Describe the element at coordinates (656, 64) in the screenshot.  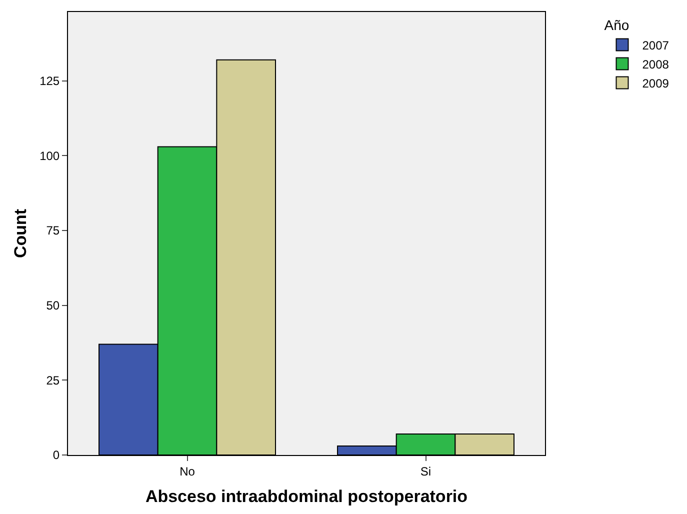
I see `legend-label: 2008` at that location.